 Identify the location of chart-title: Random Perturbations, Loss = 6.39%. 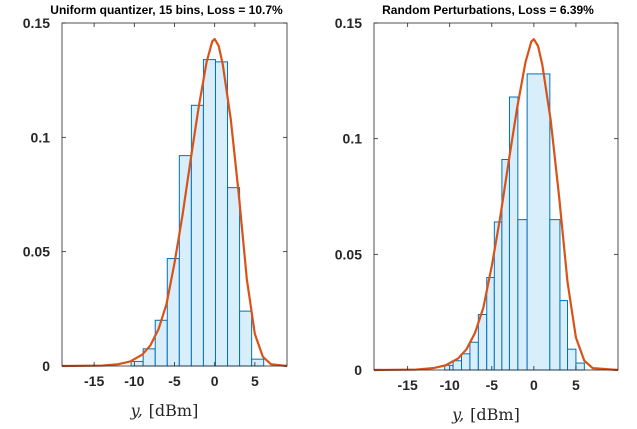
(488, 10).